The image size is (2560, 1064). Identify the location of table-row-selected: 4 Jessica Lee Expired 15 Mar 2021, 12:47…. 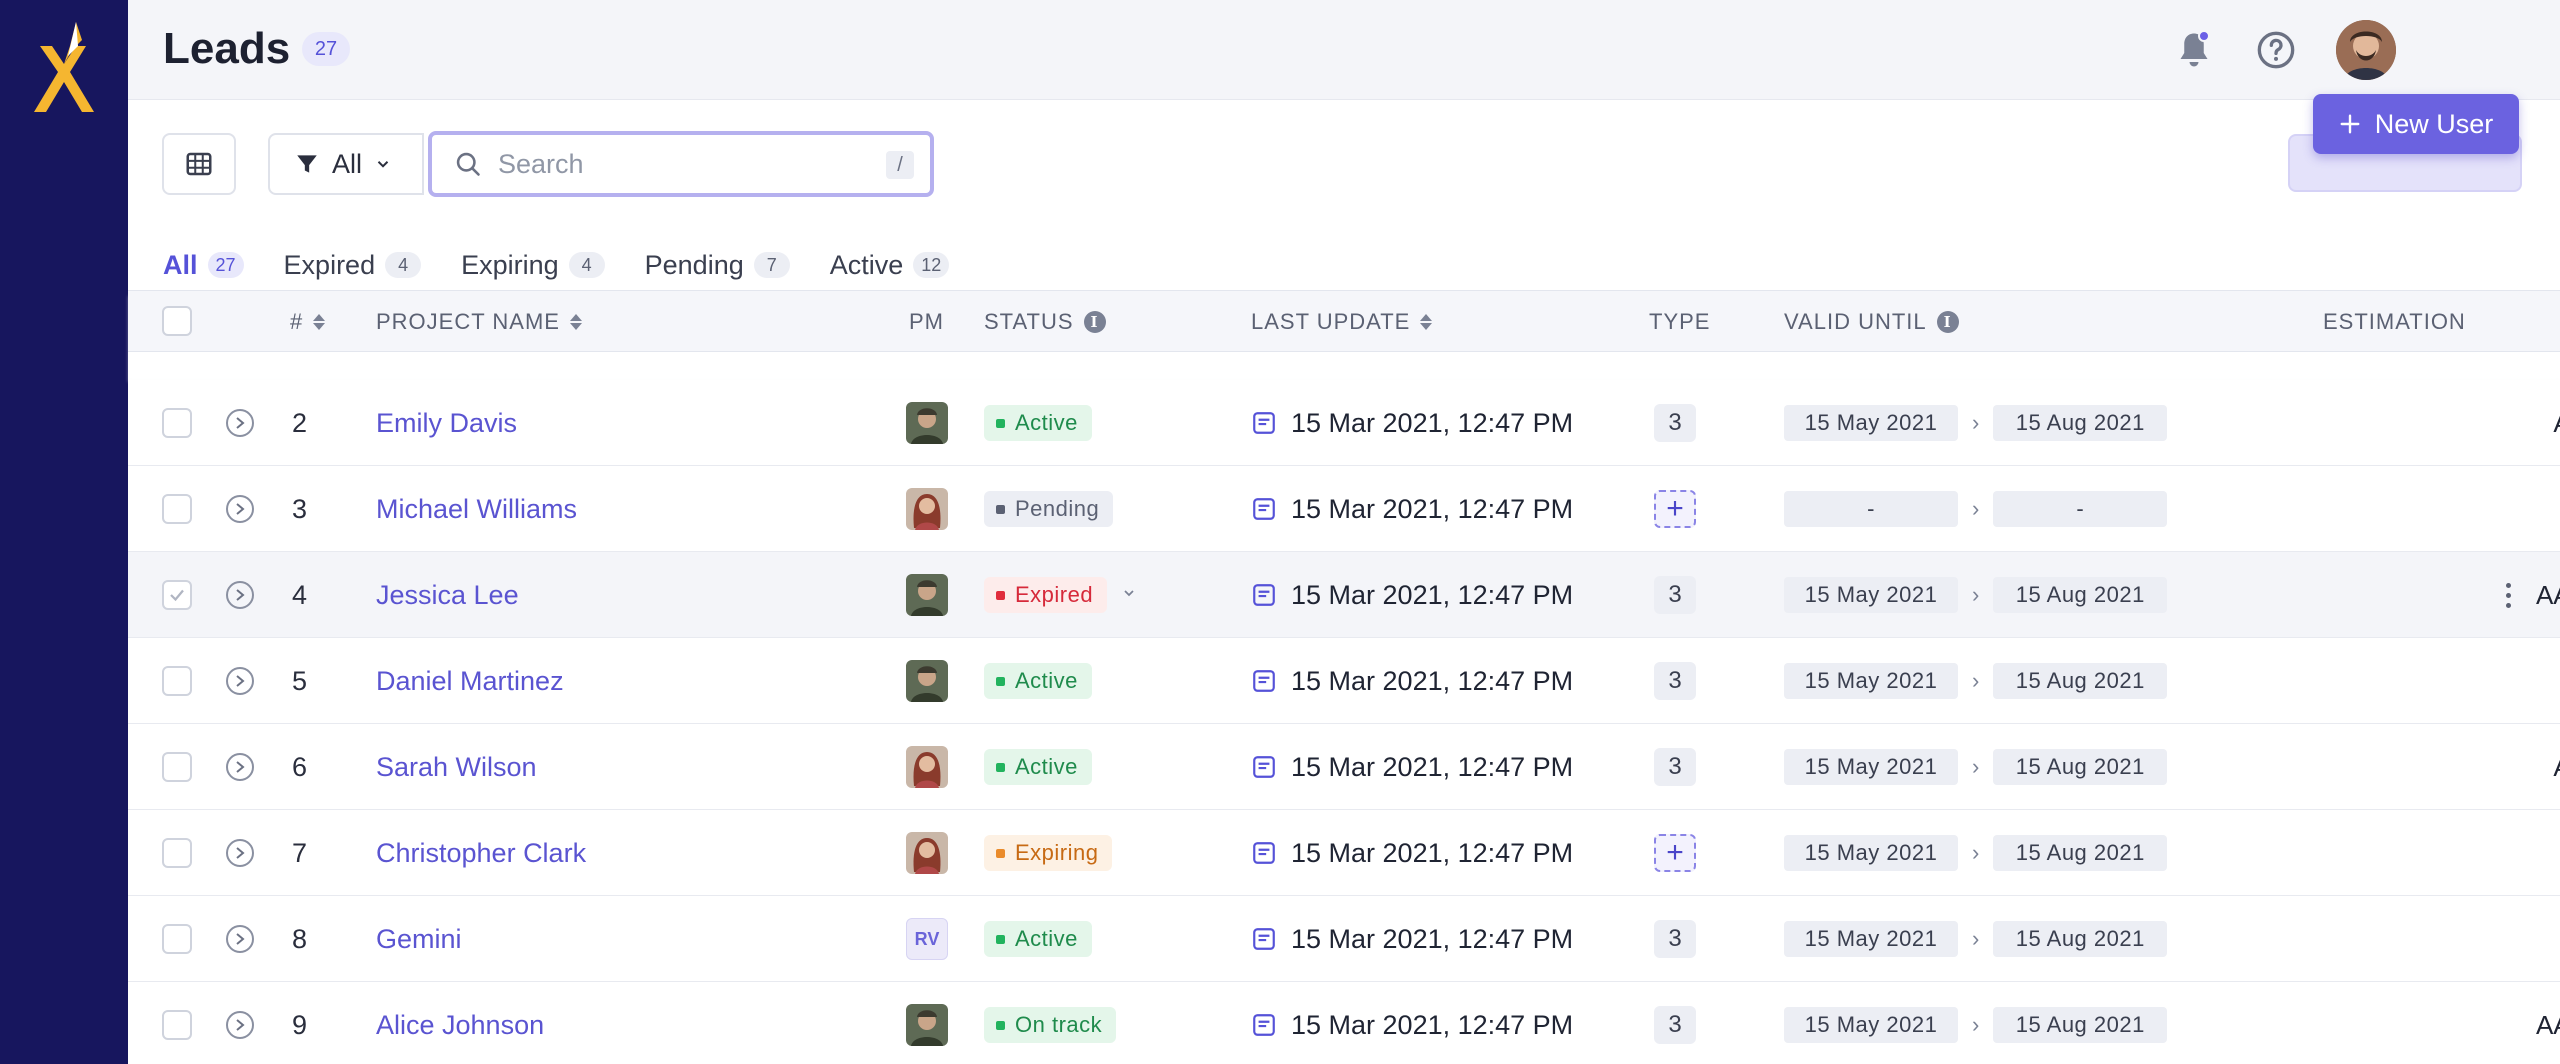
(1344, 595).